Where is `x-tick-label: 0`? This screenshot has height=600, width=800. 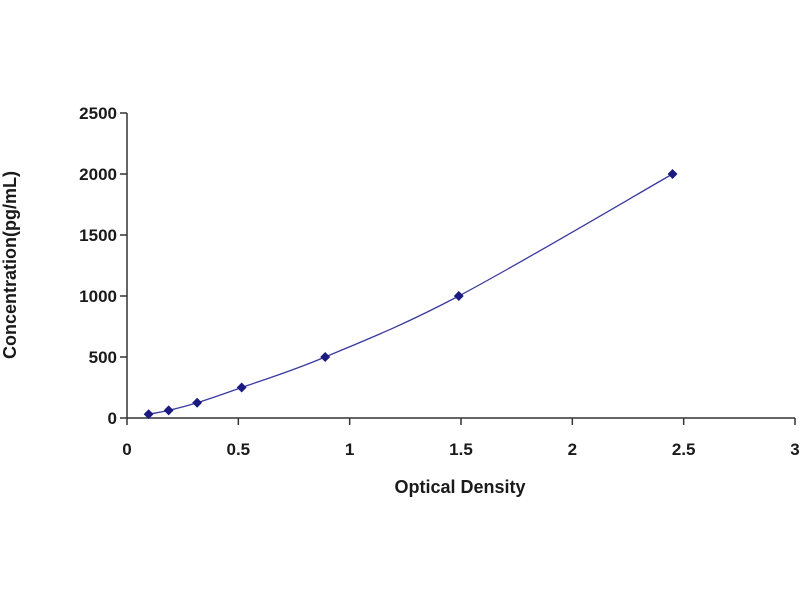
x-tick-label: 0 is located at coordinates (126, 449).